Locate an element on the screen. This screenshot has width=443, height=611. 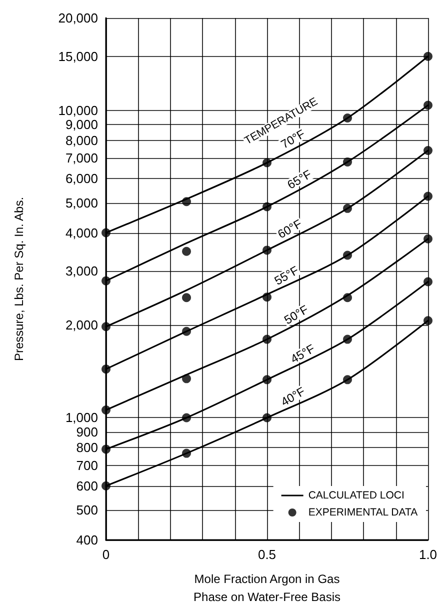
y-tick-label: 6,000 is located at coordinates (81, 178).